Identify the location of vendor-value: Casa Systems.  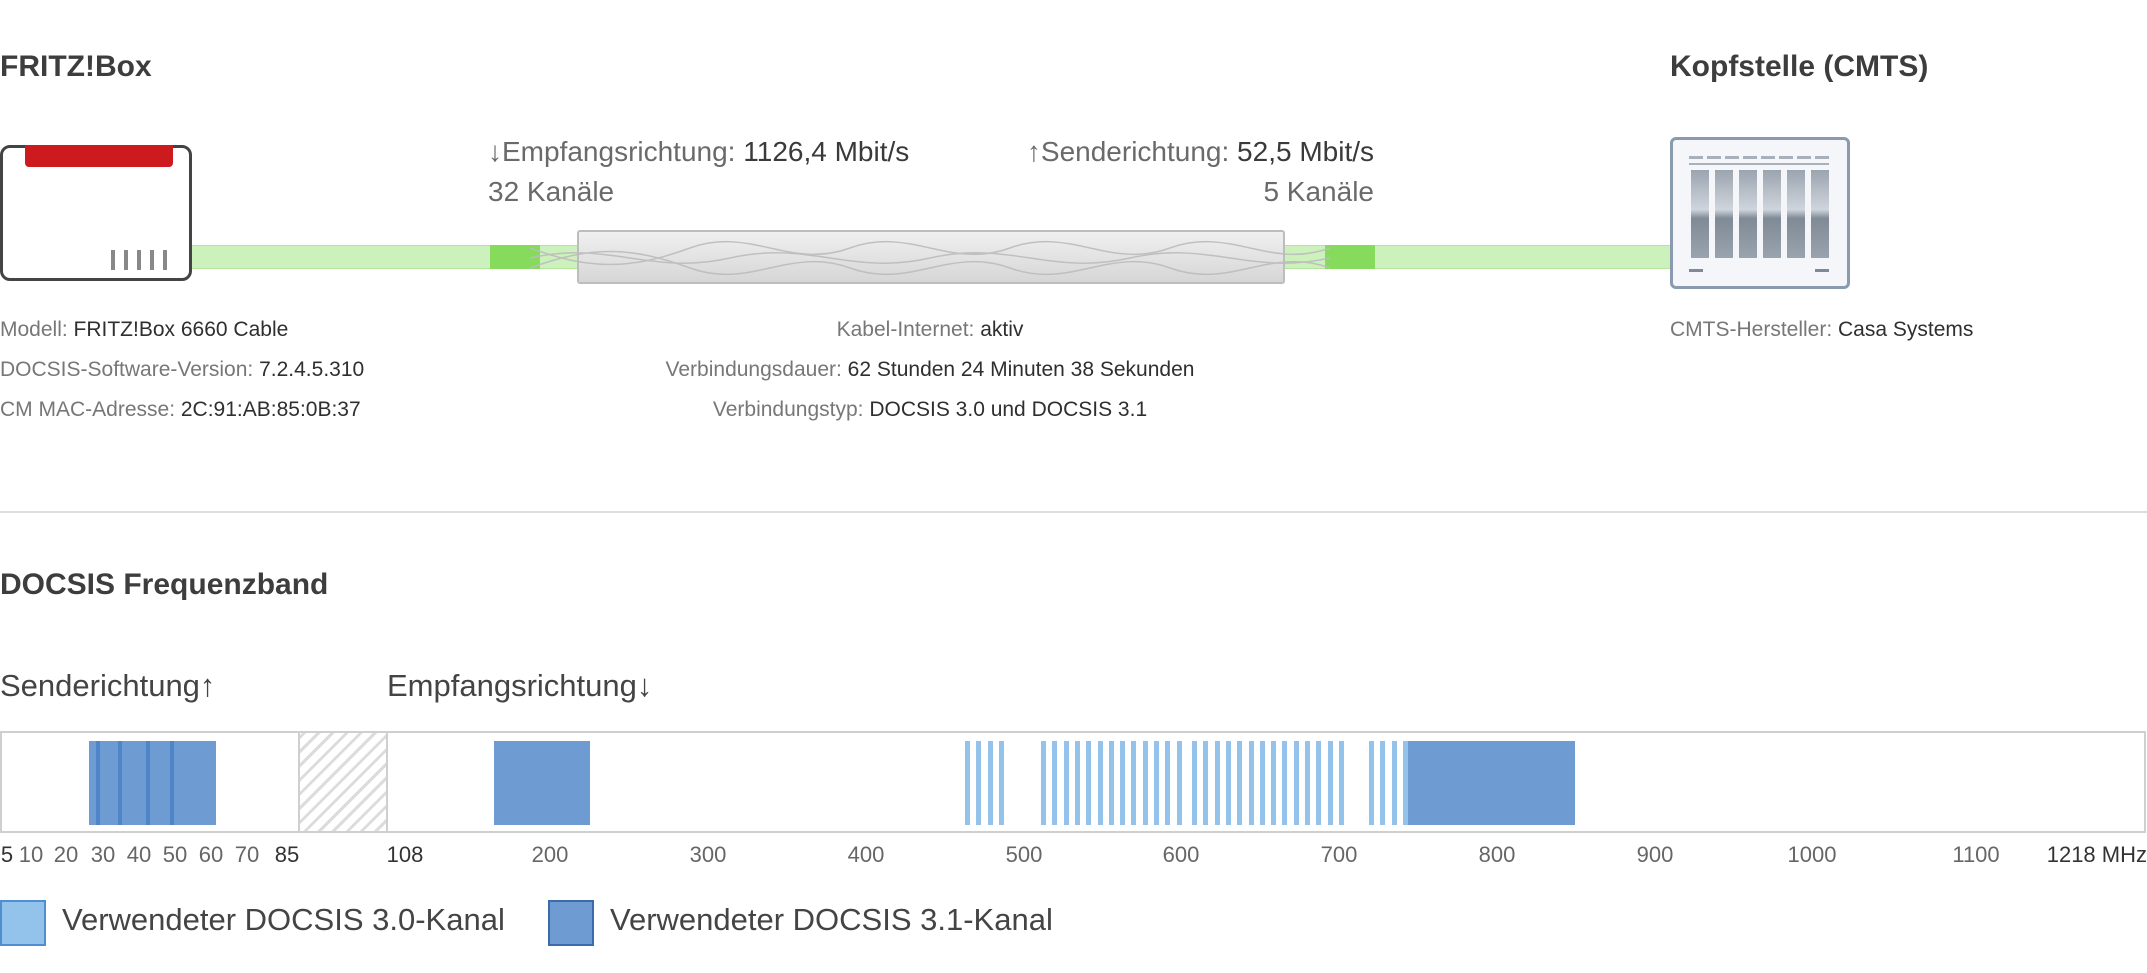
(1906, 329).